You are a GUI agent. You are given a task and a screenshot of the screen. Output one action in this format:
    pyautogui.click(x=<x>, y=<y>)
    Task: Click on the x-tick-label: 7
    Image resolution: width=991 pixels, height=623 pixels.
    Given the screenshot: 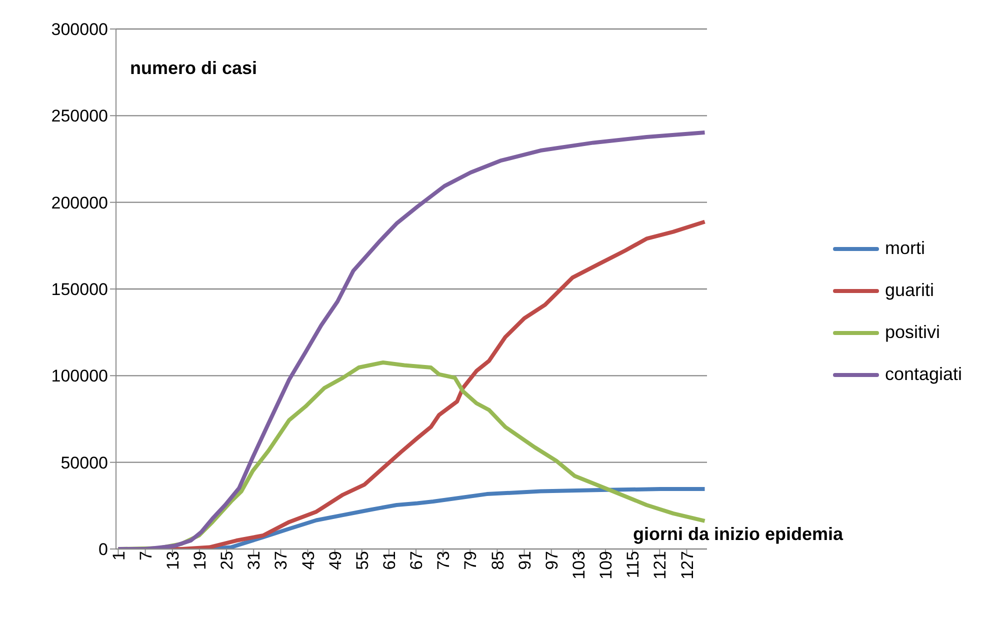 What is the action you would take?
    pyautogui.click(x=146, y=555)
    